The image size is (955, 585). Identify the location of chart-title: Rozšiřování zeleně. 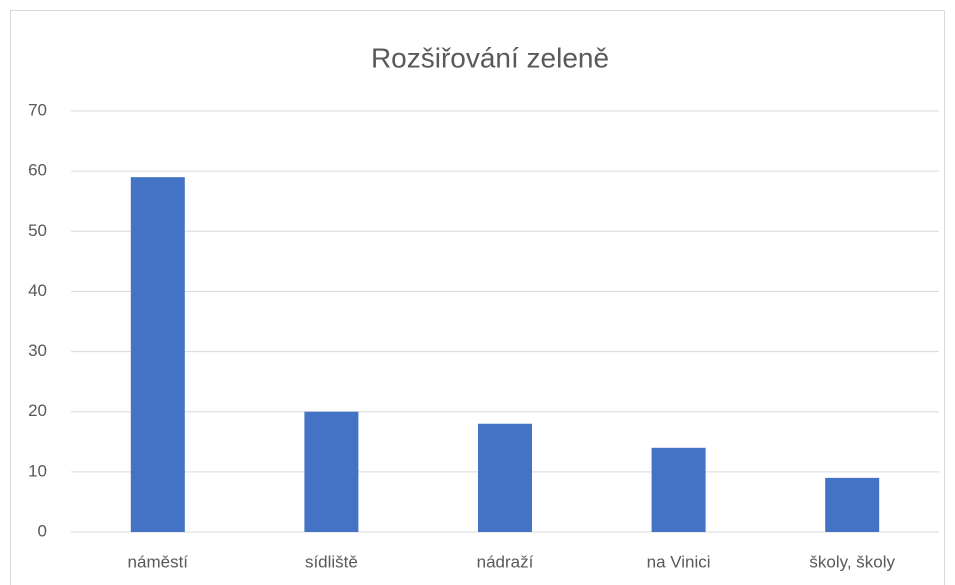
(490, 57).